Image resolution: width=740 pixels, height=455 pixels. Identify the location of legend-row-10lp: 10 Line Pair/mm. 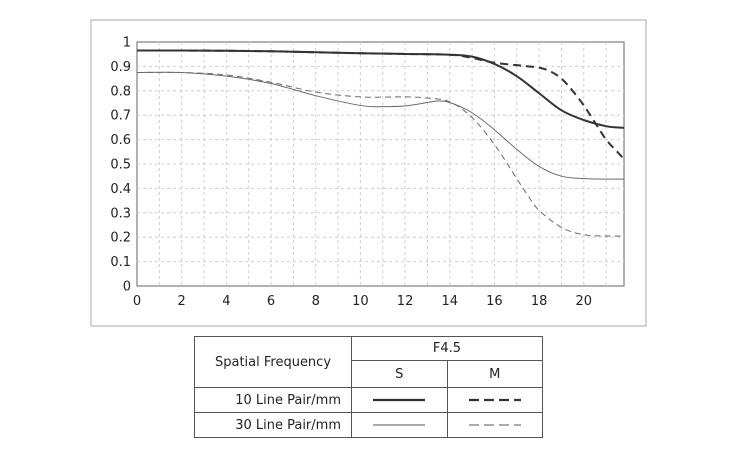
(273, 400).